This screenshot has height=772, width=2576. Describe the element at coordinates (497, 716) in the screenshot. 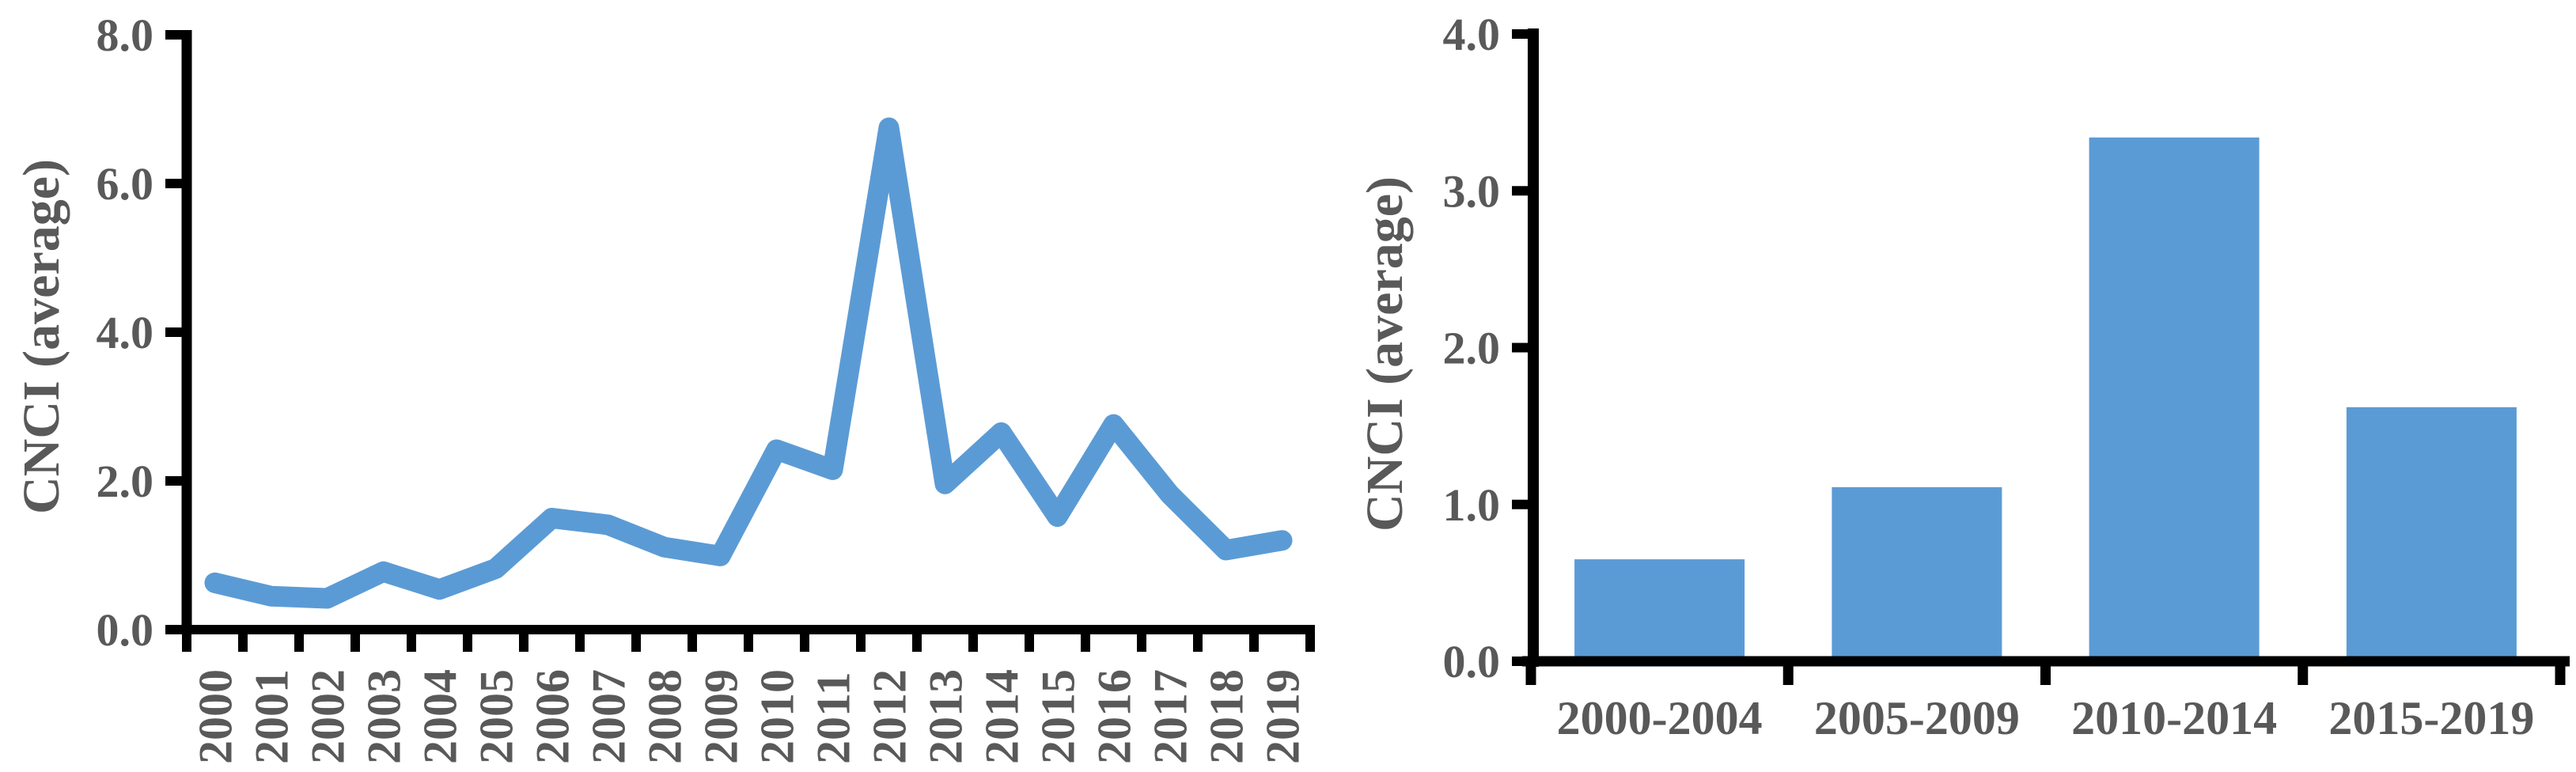

I see `x-tick-label: 2005` at that location.